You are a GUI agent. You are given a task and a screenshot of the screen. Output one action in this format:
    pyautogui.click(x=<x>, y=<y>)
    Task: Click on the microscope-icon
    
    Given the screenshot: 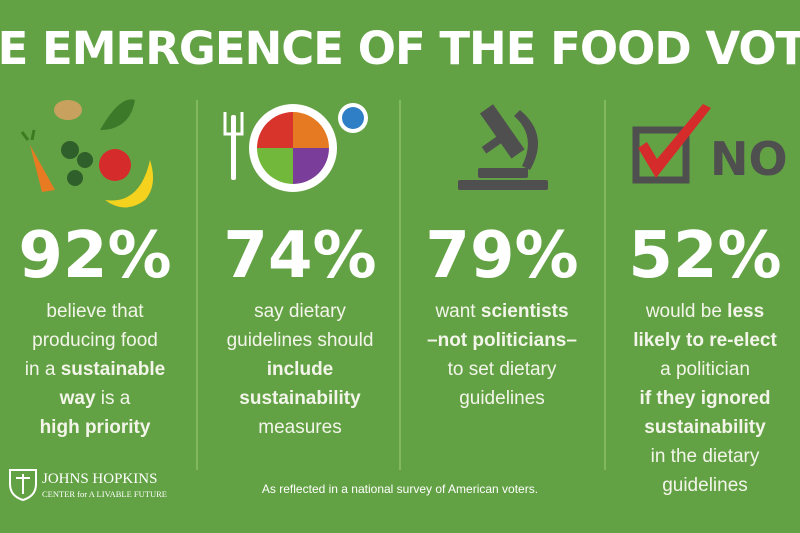 What is the action you would take?
    pyautogui.click(x=503, y=147)
    